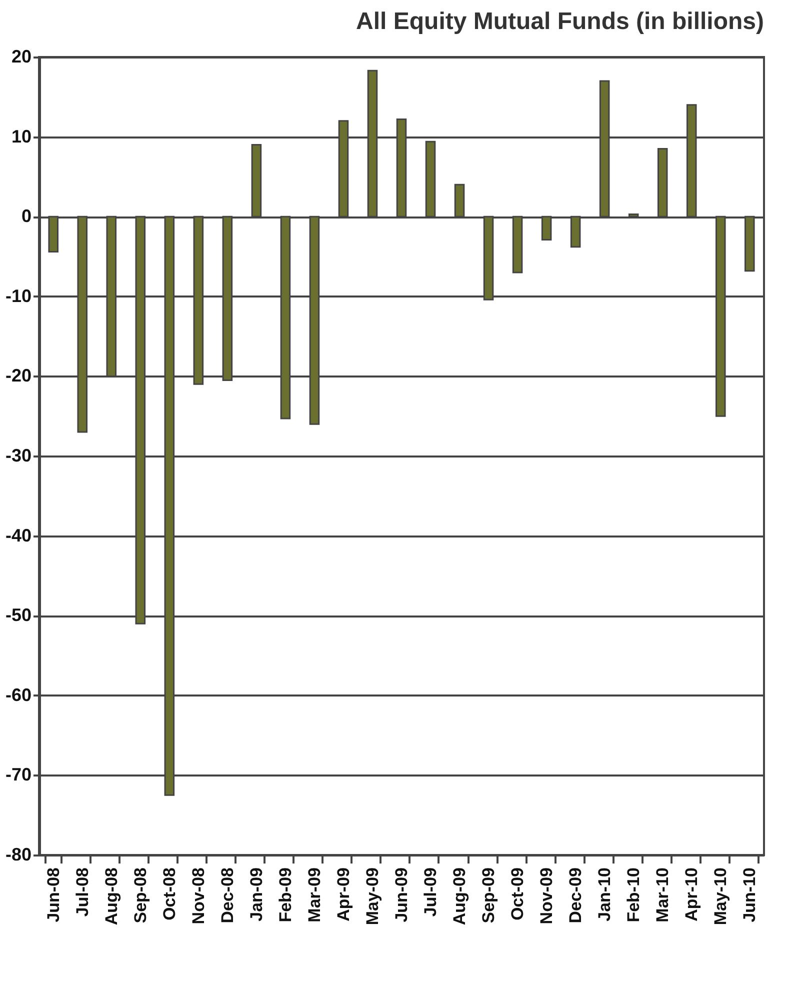  What do you see at coordinates (18, 296) in the screenshot?
I see `y-tick-label: -10` at bounding box center [18, 296].